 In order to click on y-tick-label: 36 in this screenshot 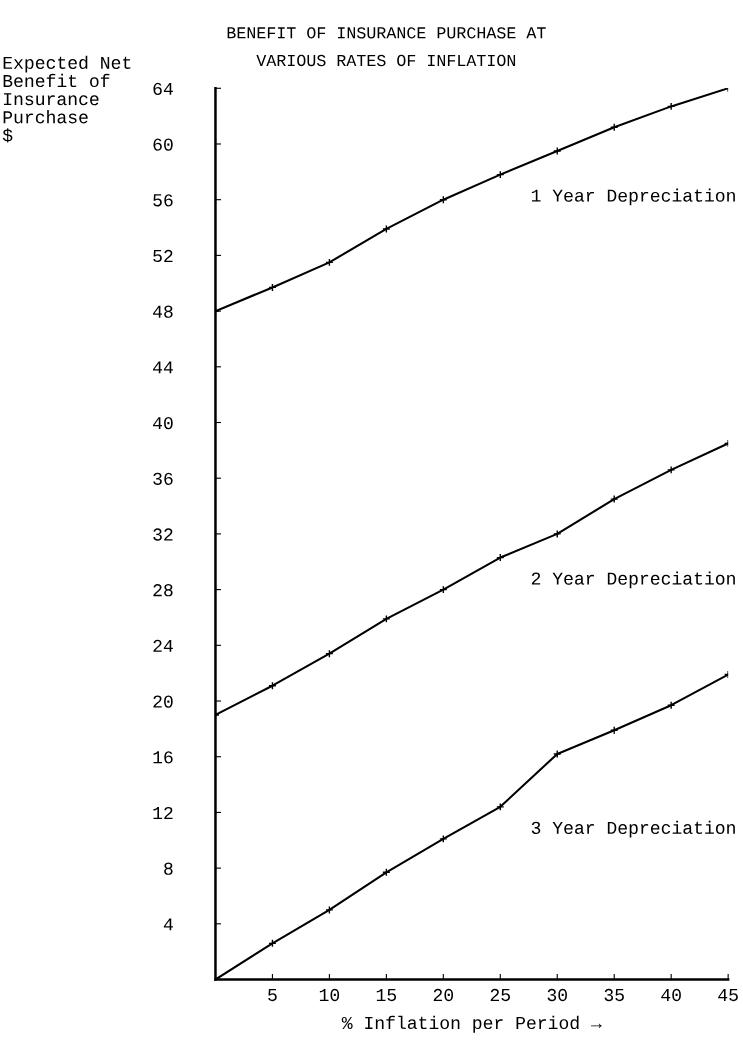, I will do `click(163, 478)`.